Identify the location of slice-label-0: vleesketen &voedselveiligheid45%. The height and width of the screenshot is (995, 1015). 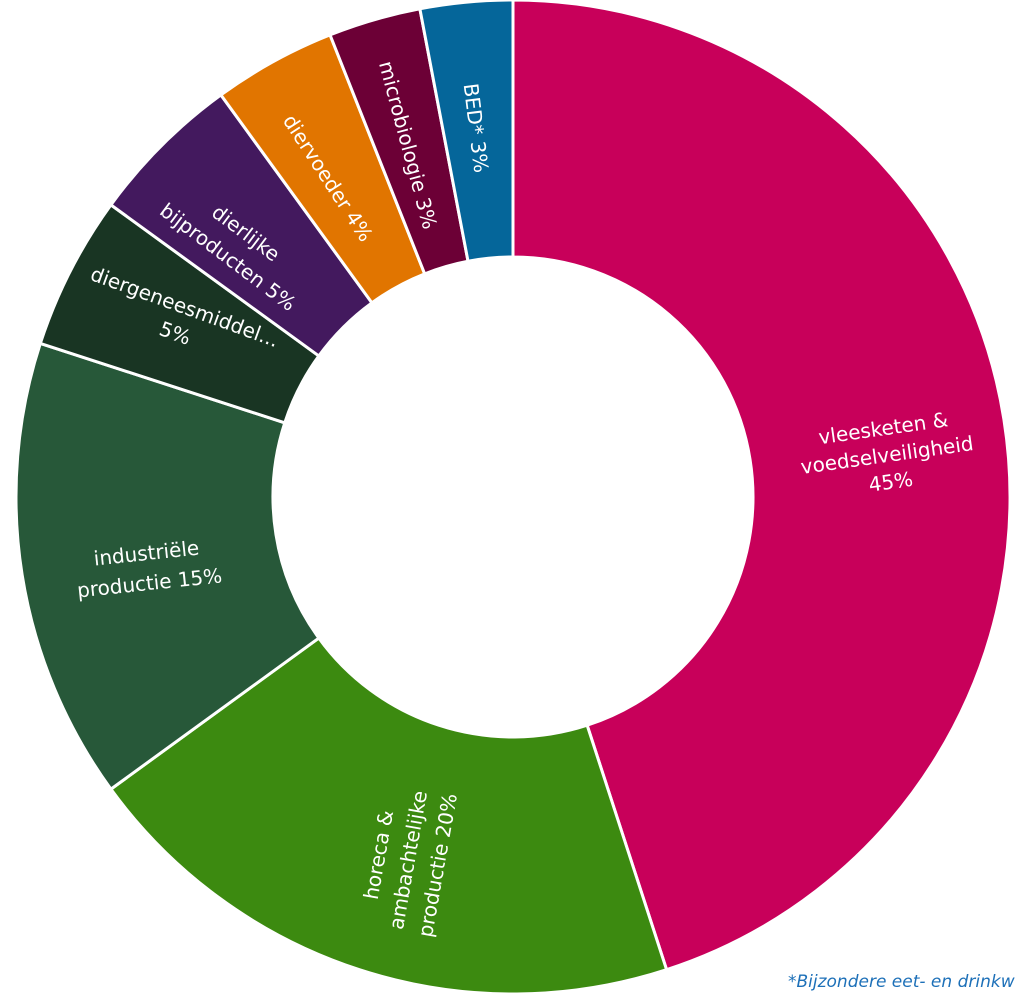
(886, 454).